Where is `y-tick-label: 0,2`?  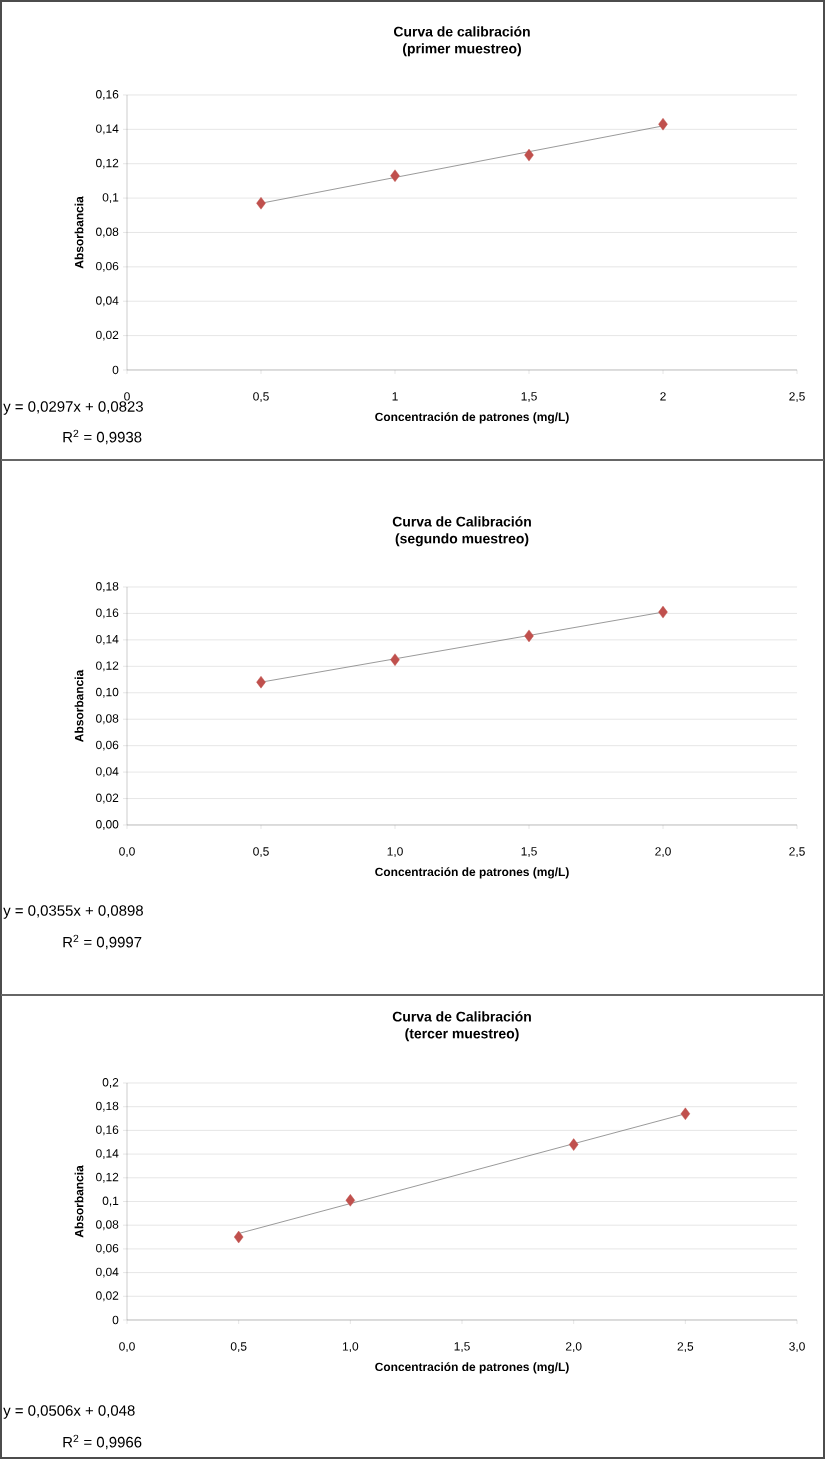
y-tick-label: 0,2 is located at coordinates (110, 1083).